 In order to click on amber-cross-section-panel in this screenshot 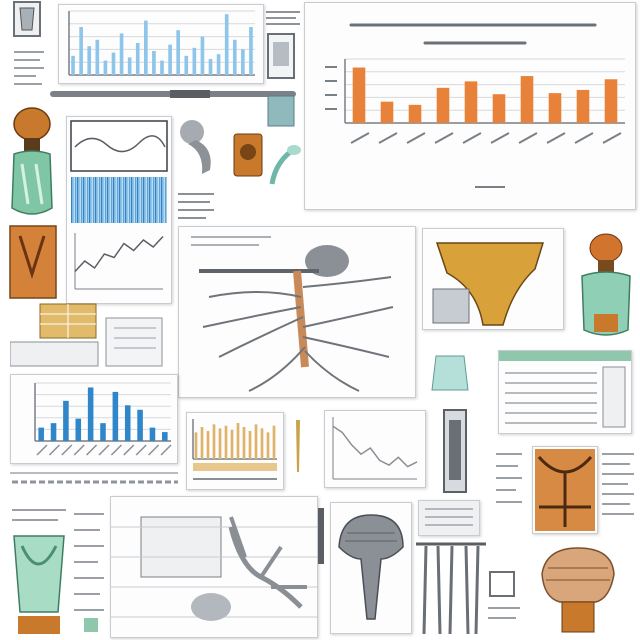, I will do `click(565, 490)`.